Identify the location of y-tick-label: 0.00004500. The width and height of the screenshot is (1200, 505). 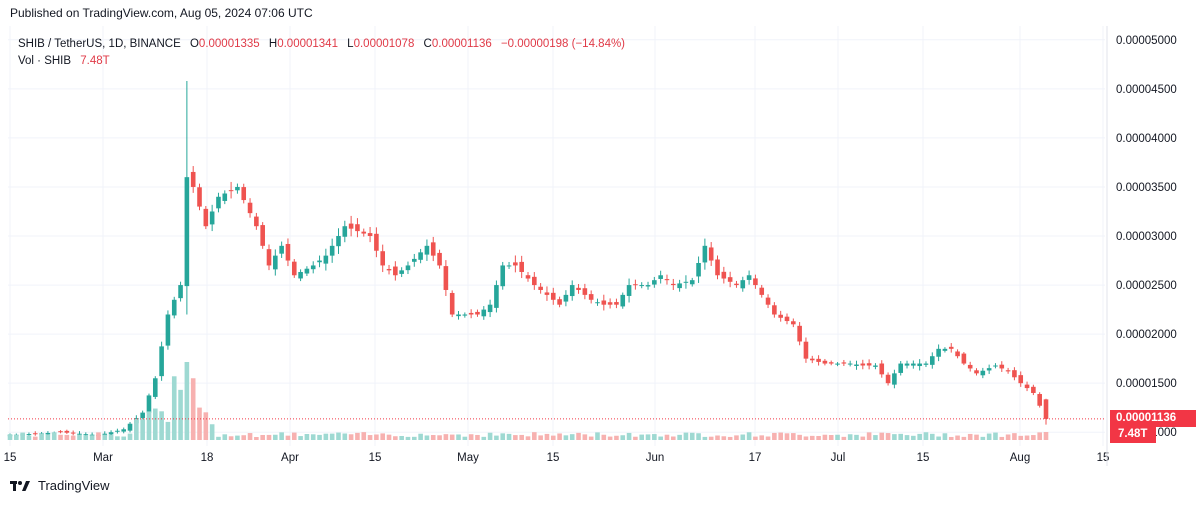
(1146, 90).